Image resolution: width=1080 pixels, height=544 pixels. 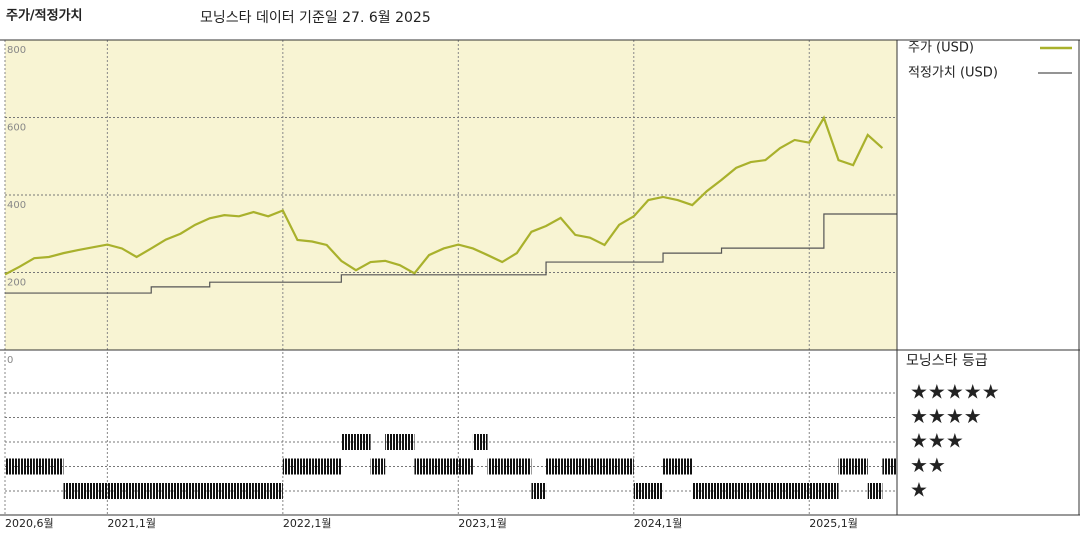 What do you see at coordinates (307, 523) in the screenshot?
I see `x-tick-label: 2022,1월` at bounding box center [307, 523].